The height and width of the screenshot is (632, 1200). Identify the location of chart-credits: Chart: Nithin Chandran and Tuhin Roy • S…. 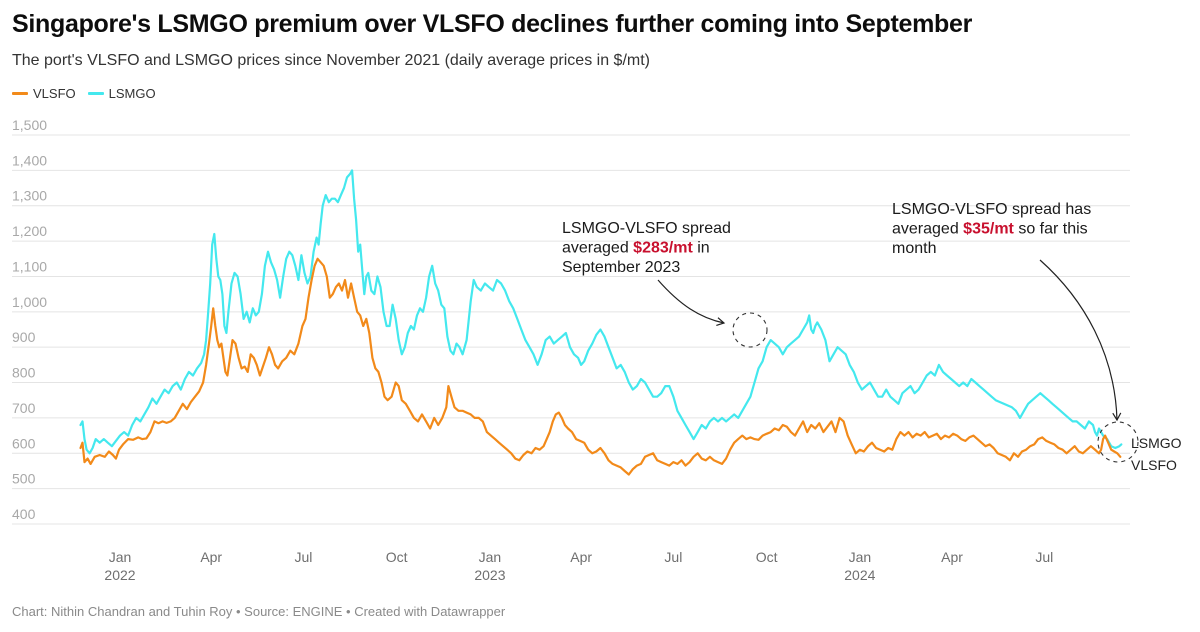
(259, 611).